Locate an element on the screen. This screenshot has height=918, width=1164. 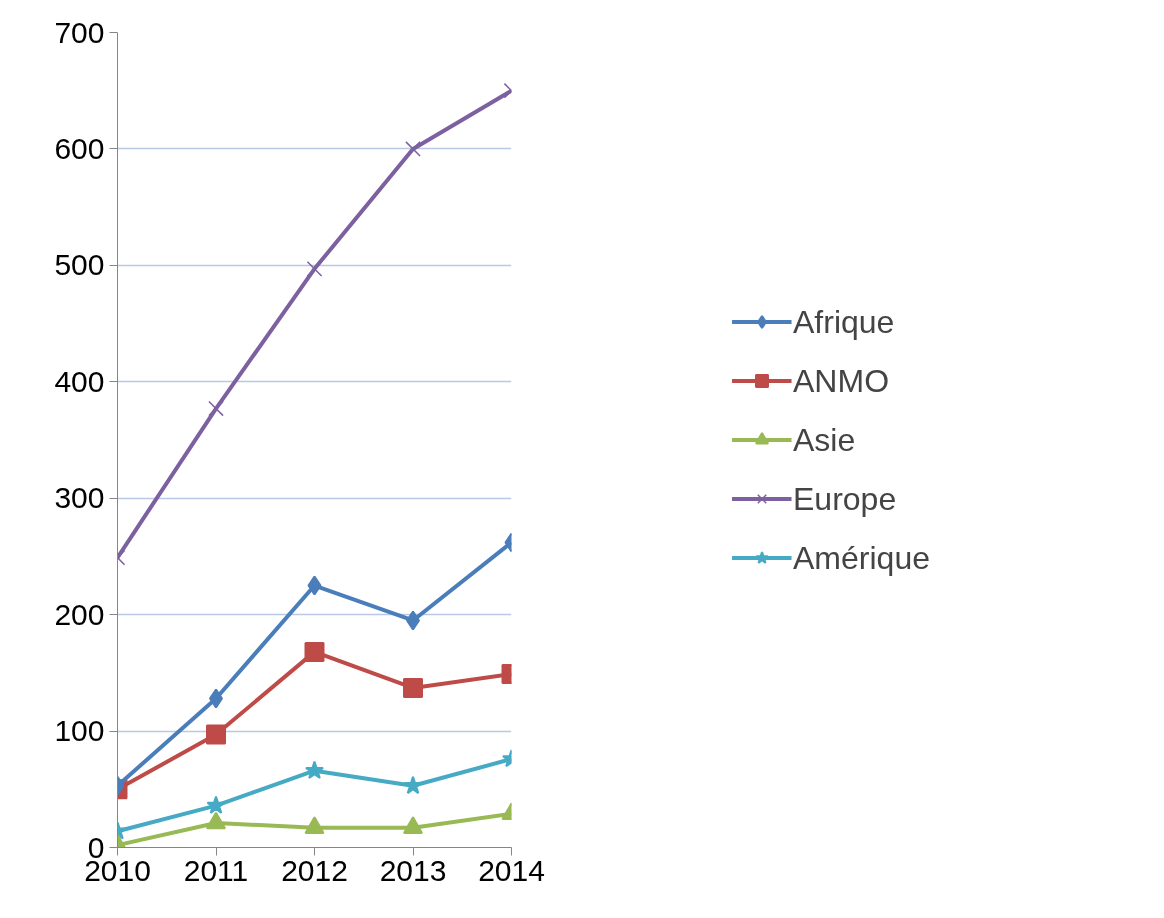
x-tick-label: 2013 is located at coordinates (413, 870).